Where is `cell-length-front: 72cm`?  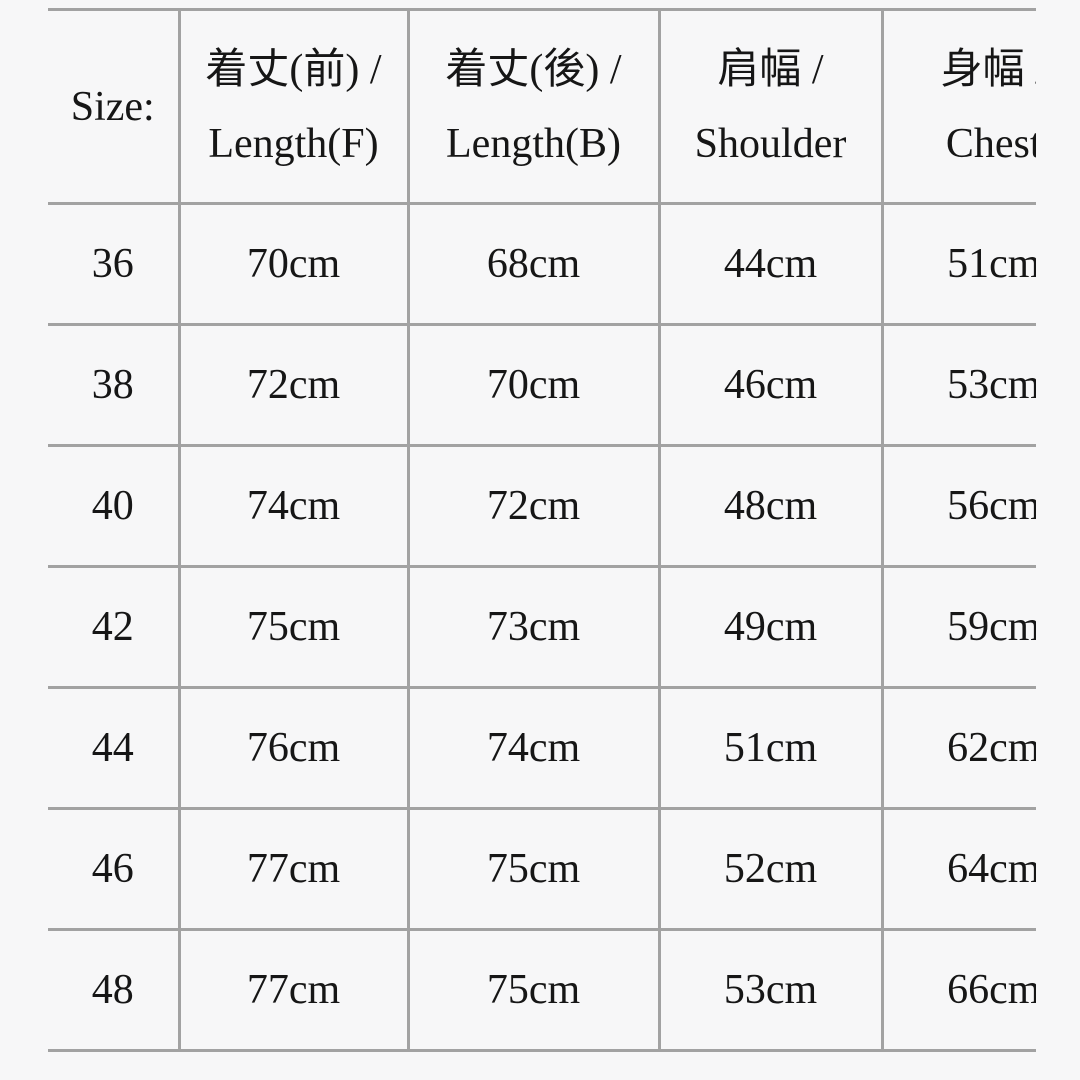 cell-length-front: 72cm is located at coordinates (292, 385).